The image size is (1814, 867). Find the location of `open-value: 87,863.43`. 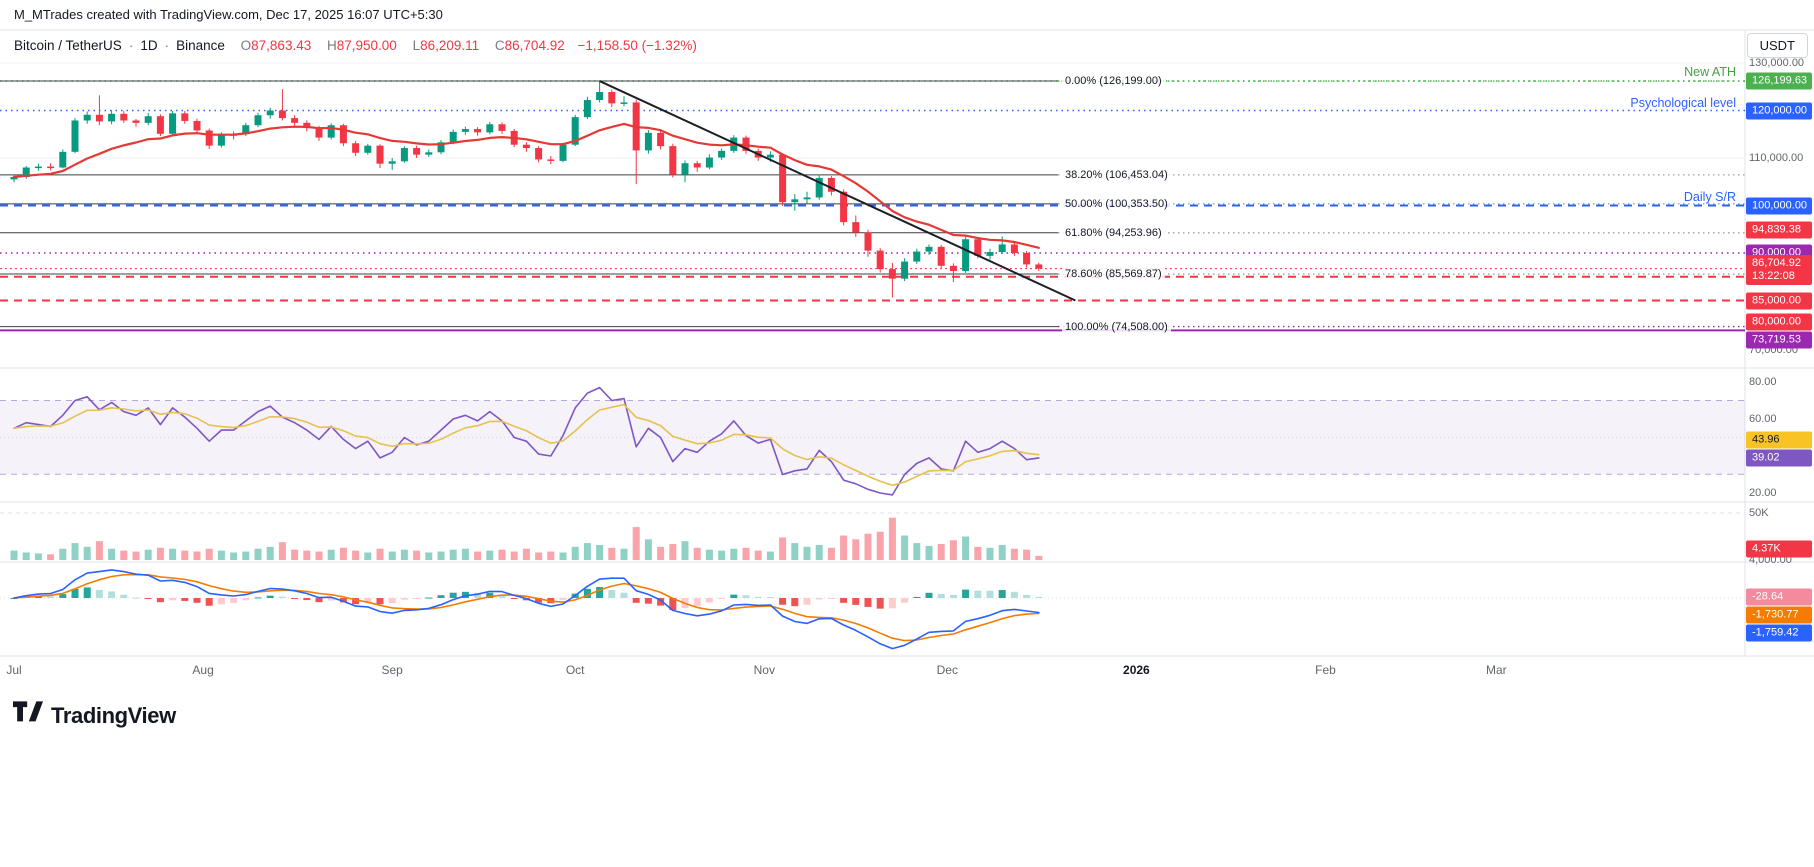

open-value: 87,863.43 is located at coordinates (281, 45).